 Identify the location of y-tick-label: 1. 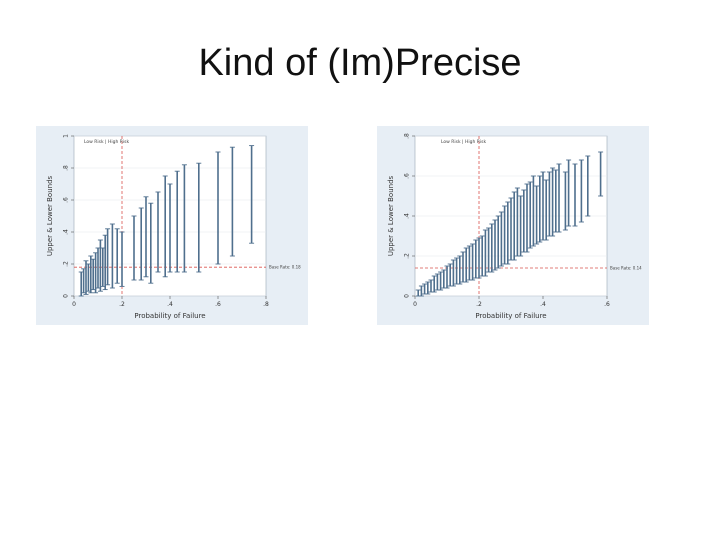
(66, 136).